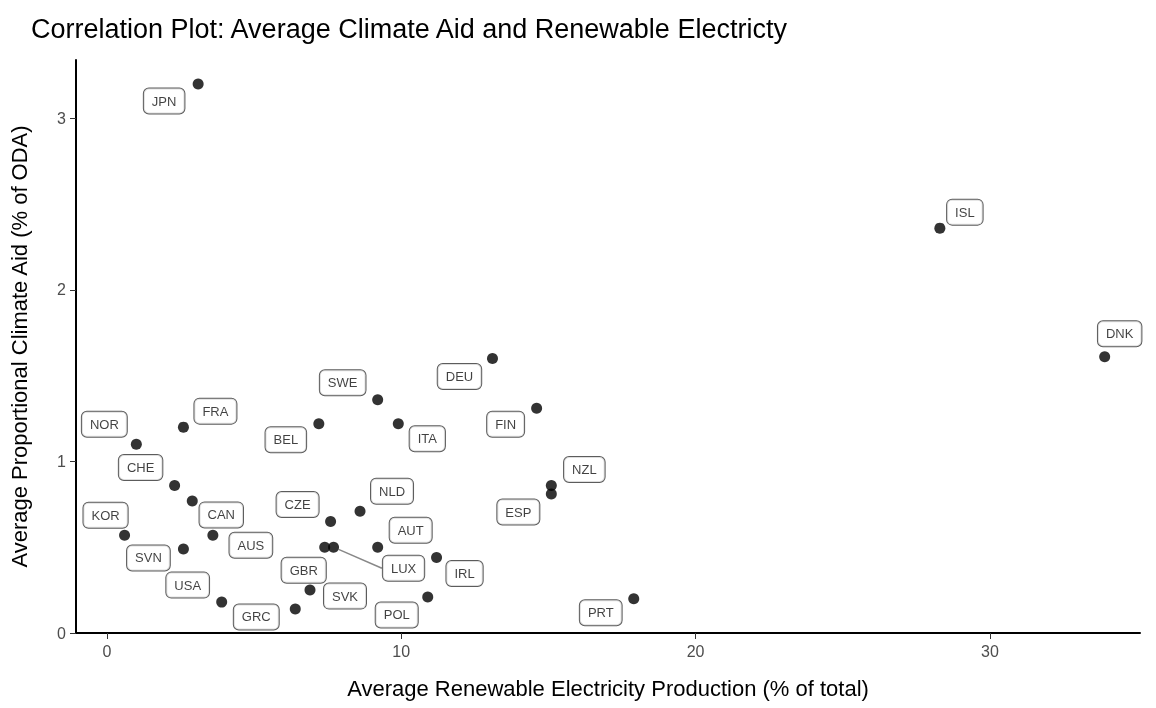  I want to click on data-label: USA, so click(188, 585).